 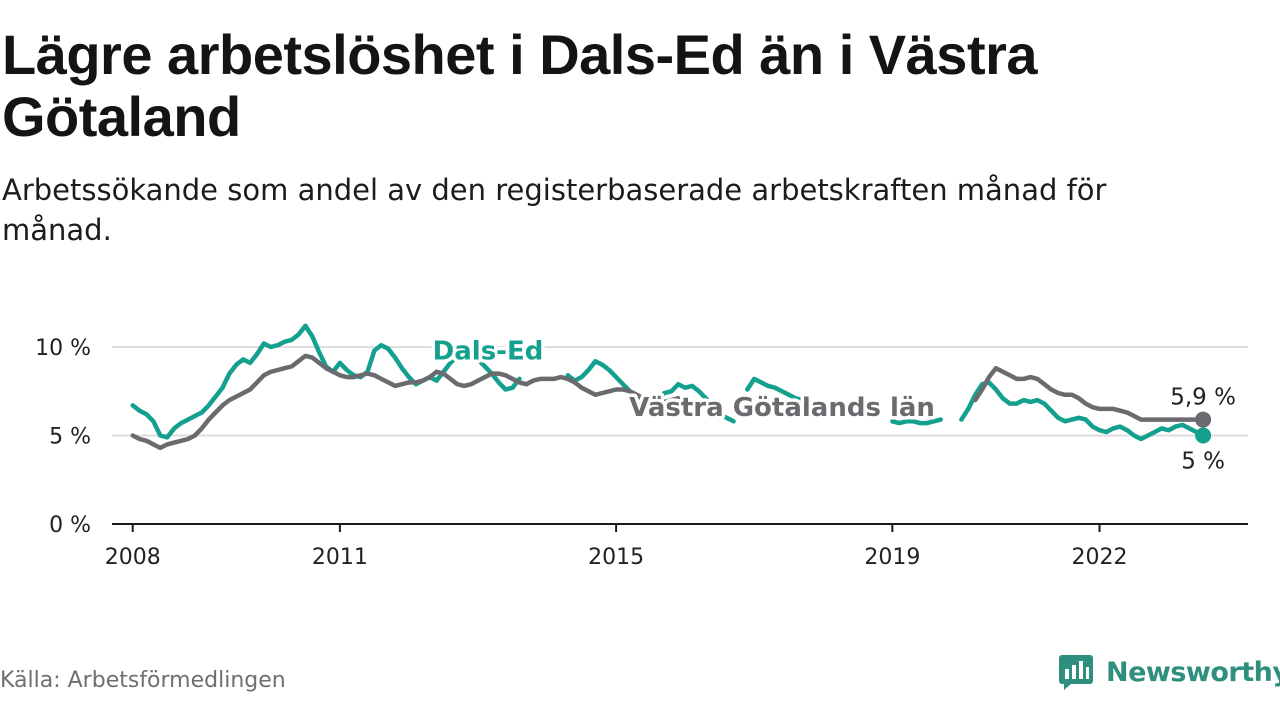 I want to click on brand-name: Newsworthy, so click(x=1193, y=672).